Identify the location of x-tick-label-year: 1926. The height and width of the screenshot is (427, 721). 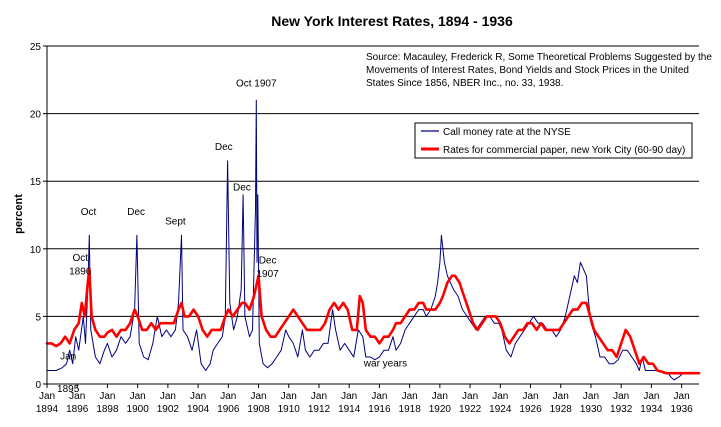
(530, 409).